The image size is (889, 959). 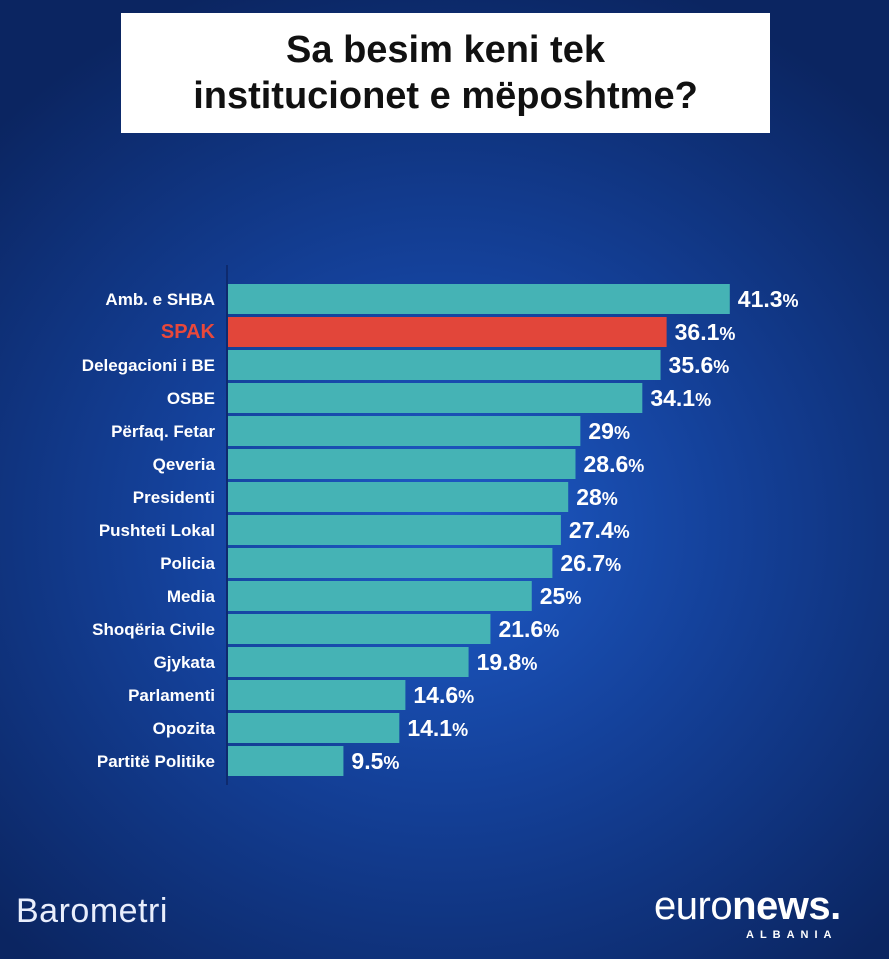 I want to click on value-label: 14.1%, so click(x=437, y=728).